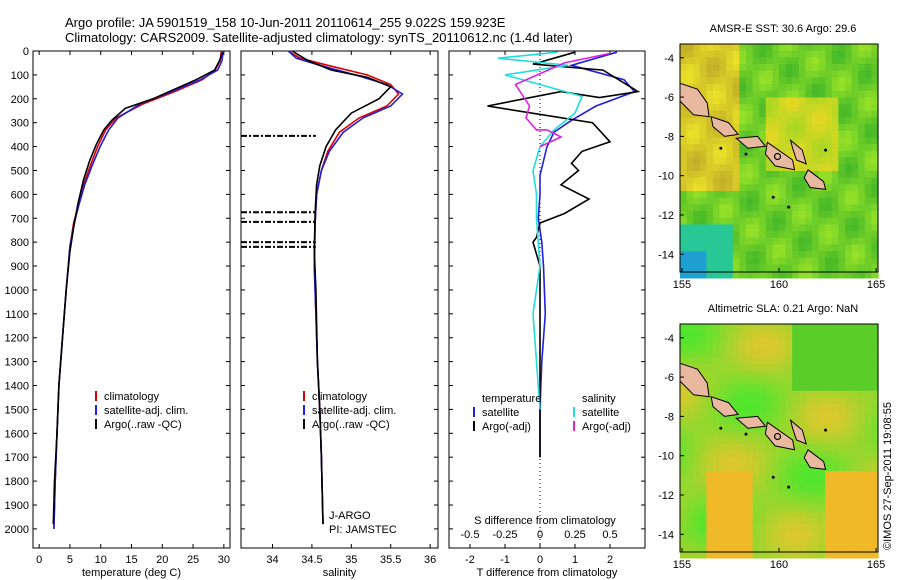 The width and height of the screenshot is (900, 580). Describe the element at coordinates (162, 560) in the screenshot. I see `x-tick-label: 20` at that location.